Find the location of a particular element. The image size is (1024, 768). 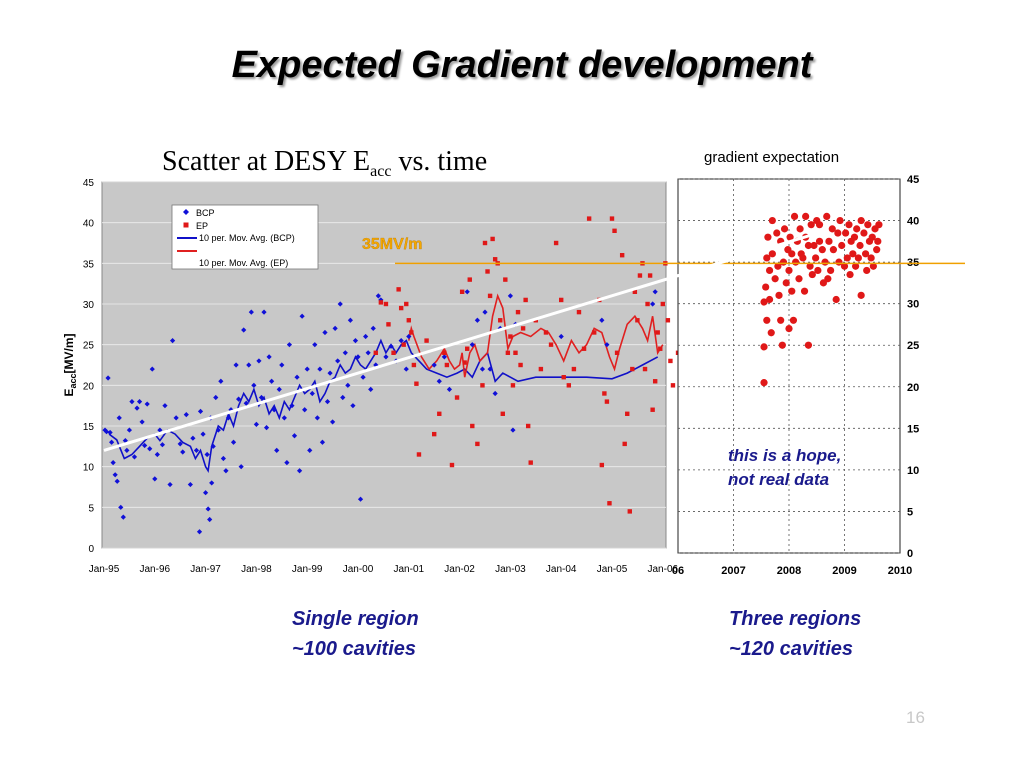

legend-ep-marker is located at coordinates (186, 225).